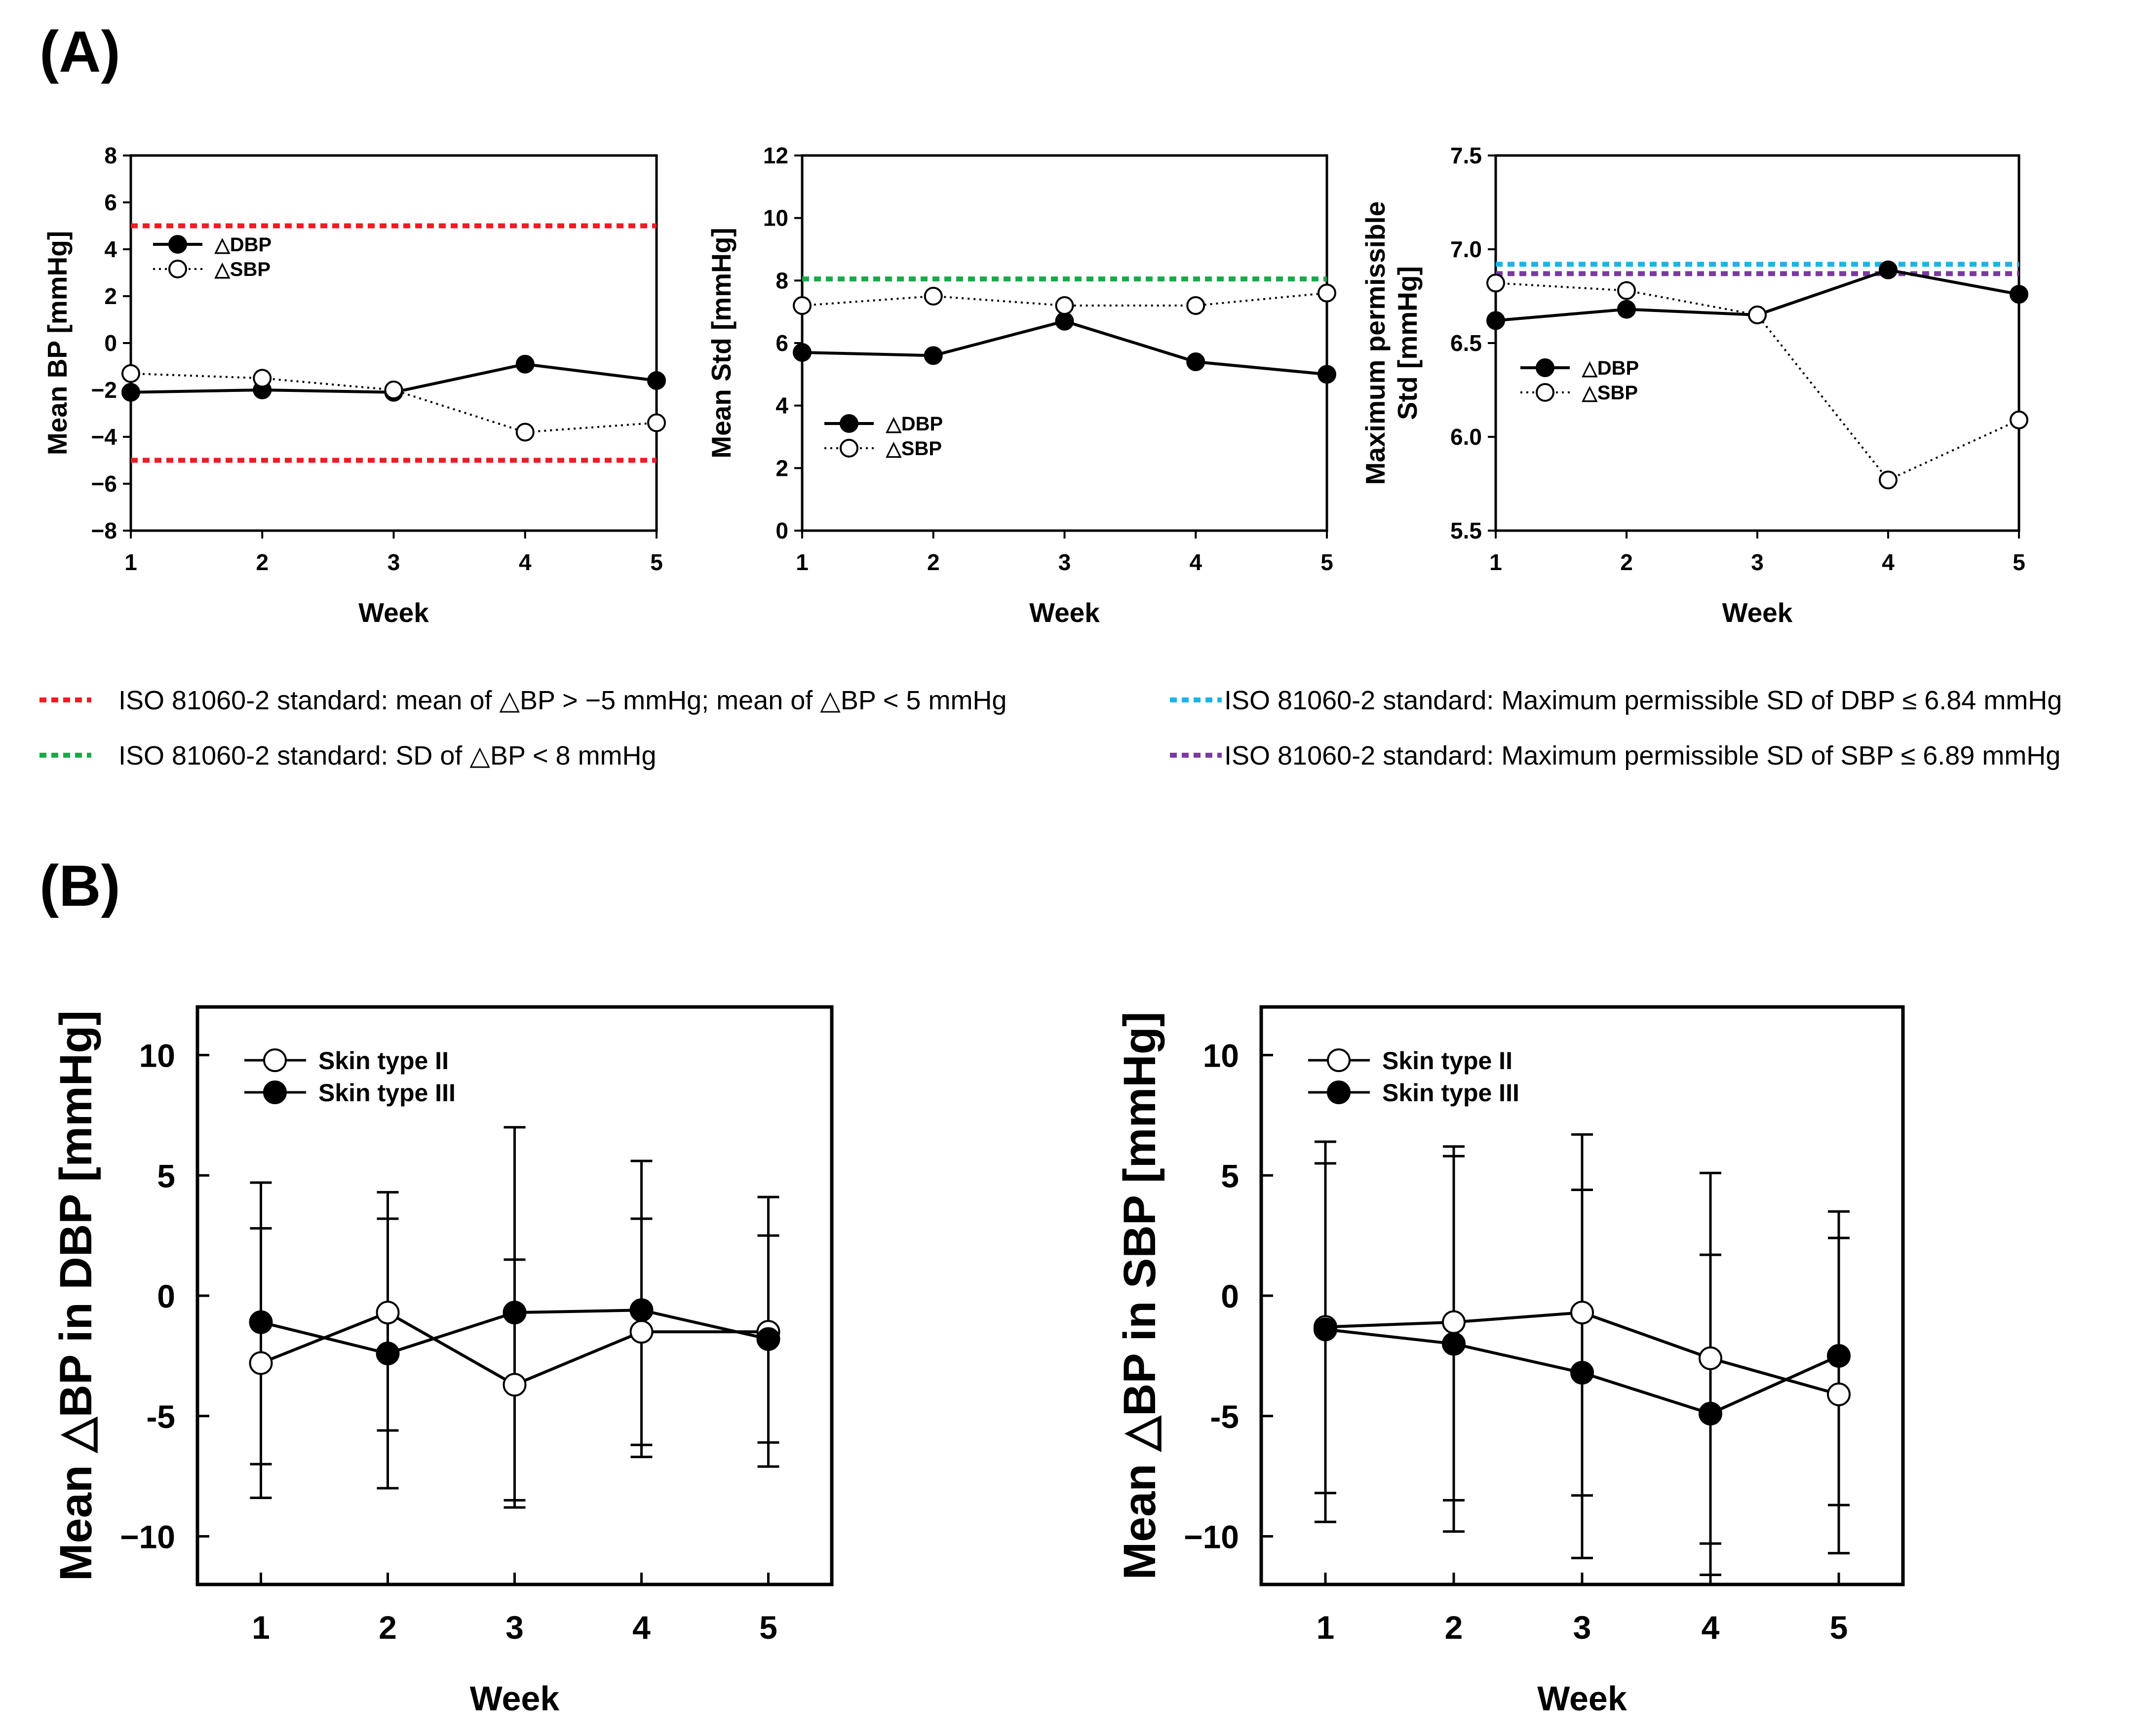 This screenshot has height=1736, width=2132. Describe the element at coordinates (160, 1416) in the screenshot. I see `y-tick-label: -5` at that location.